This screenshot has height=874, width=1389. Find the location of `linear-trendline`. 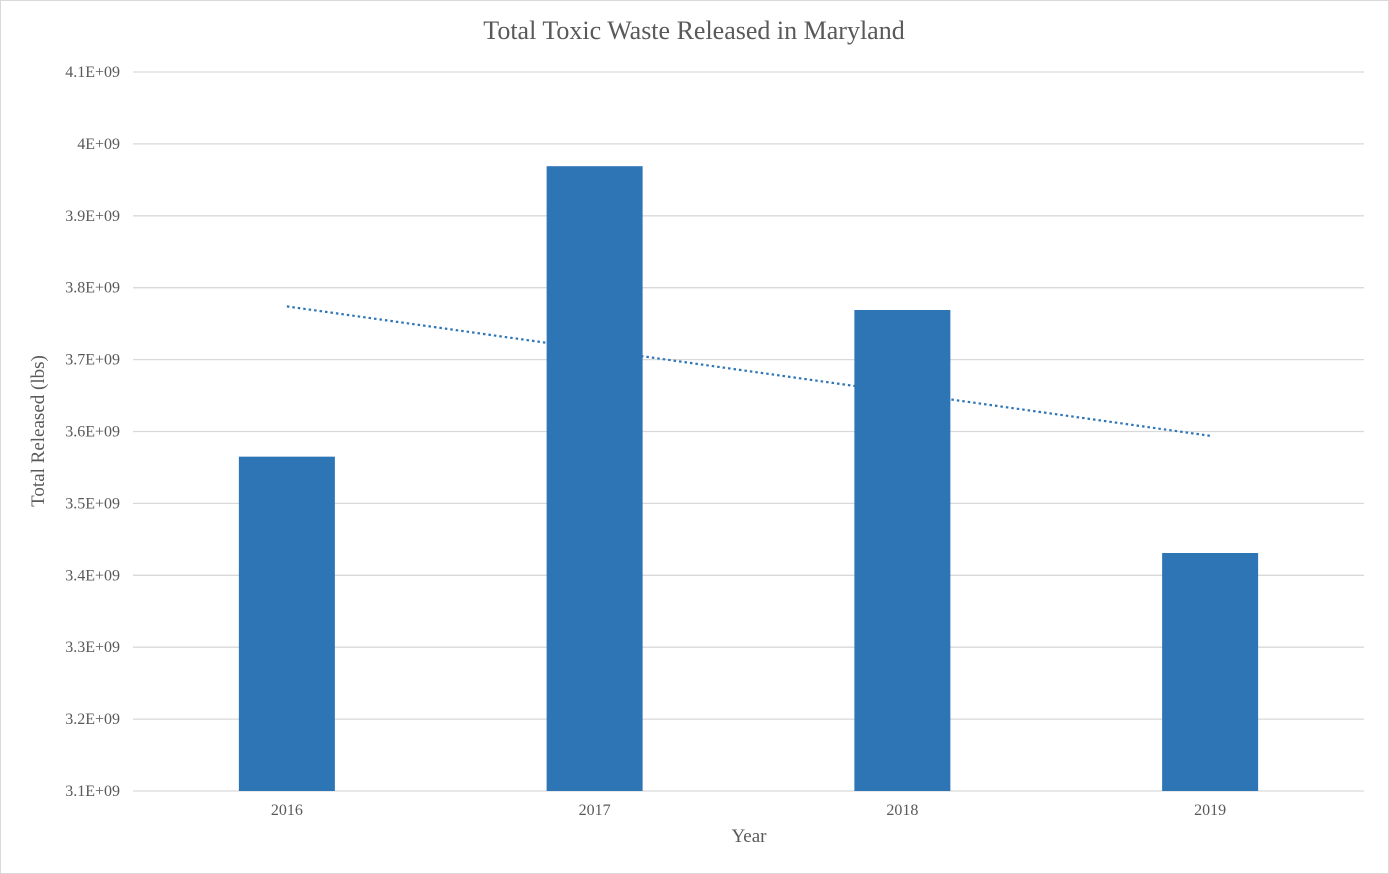

linear-trendline is located at coordinates (748, 371).